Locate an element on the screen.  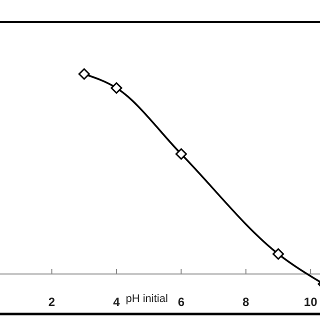
x-tick-label: 4 is located at coordinates (116, 302).